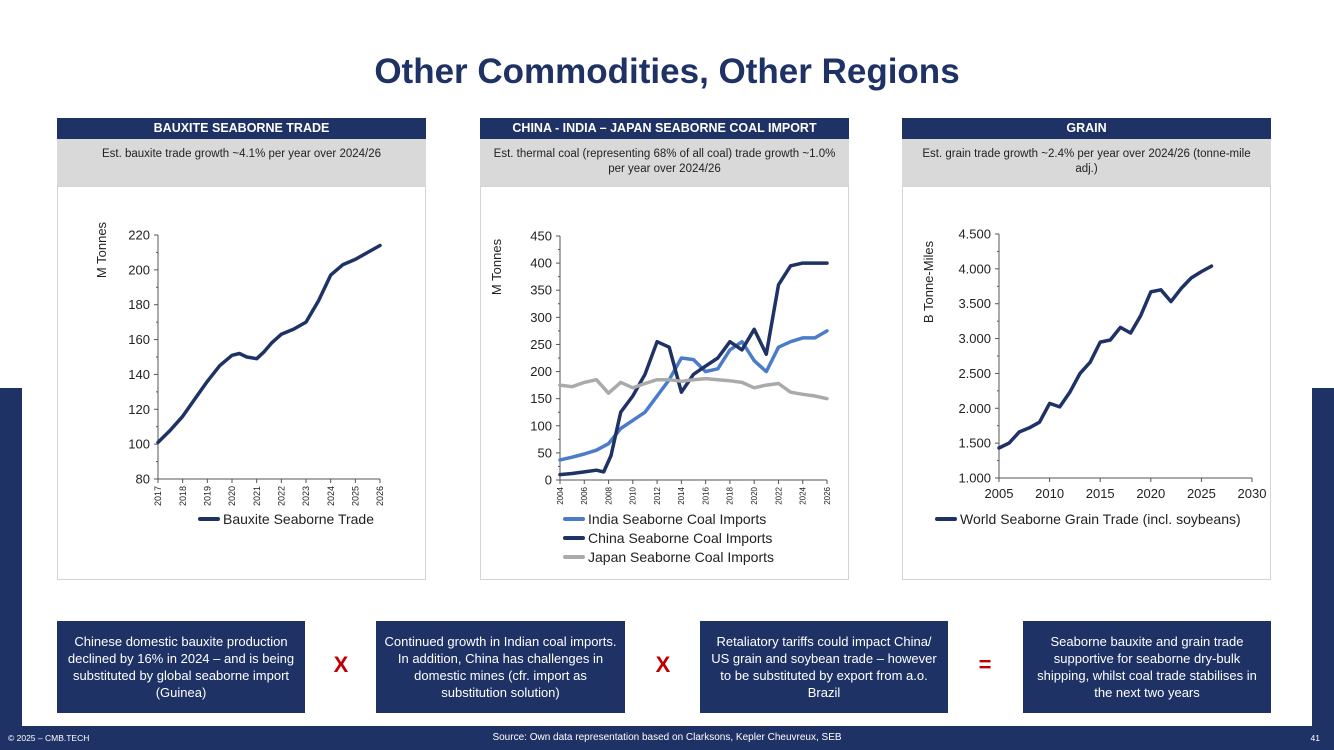  I want to click on footer-copyright: © 2025 – CMB.TECH, so click(49, 738).